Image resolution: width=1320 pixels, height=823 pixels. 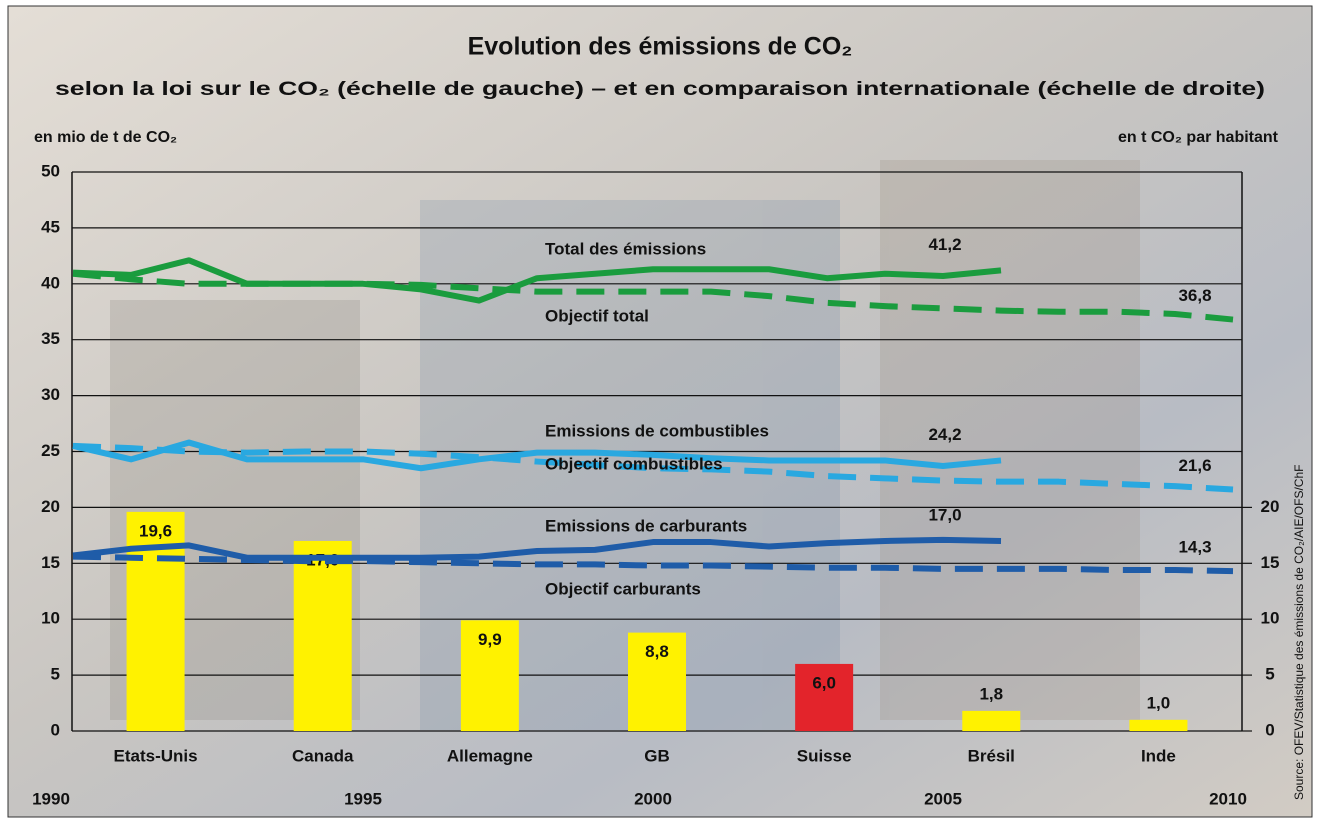 What do you see at coordinates (625, 248) in the screenshot?
I see `series-name-label: Total des émissions` at bounding box center [625, 248].